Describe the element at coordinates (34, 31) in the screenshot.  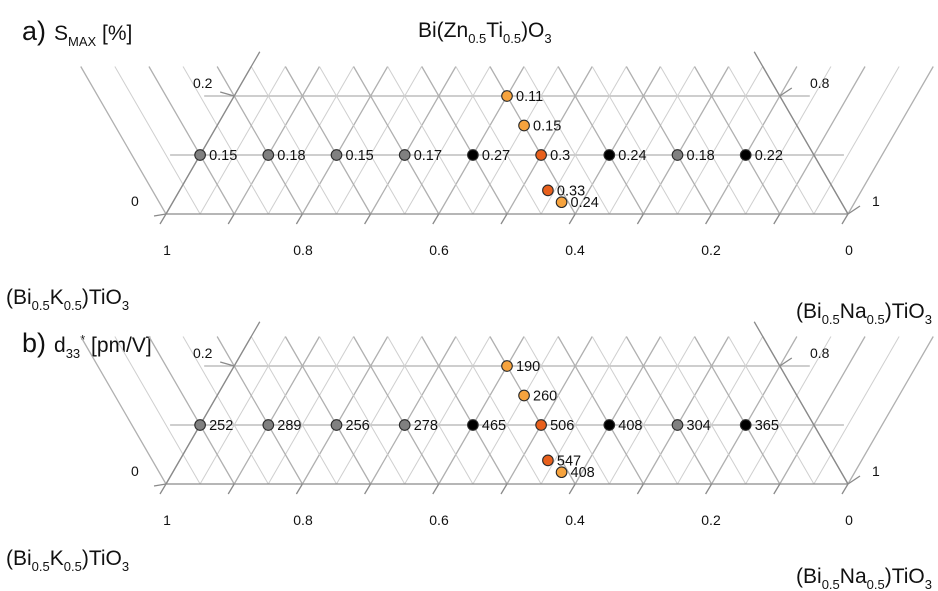
I see `panel-a-label: a)` at that location.